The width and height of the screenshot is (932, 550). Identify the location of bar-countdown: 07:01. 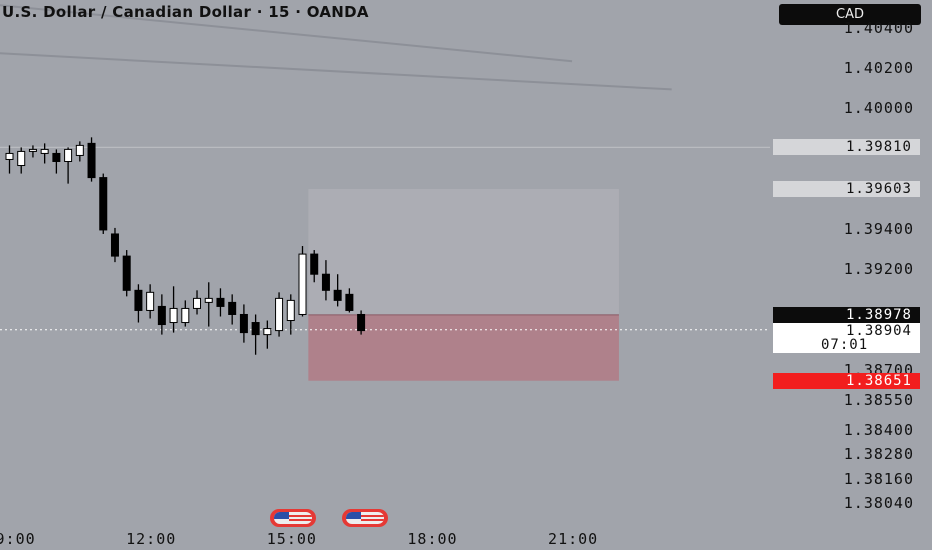
(845, 344).